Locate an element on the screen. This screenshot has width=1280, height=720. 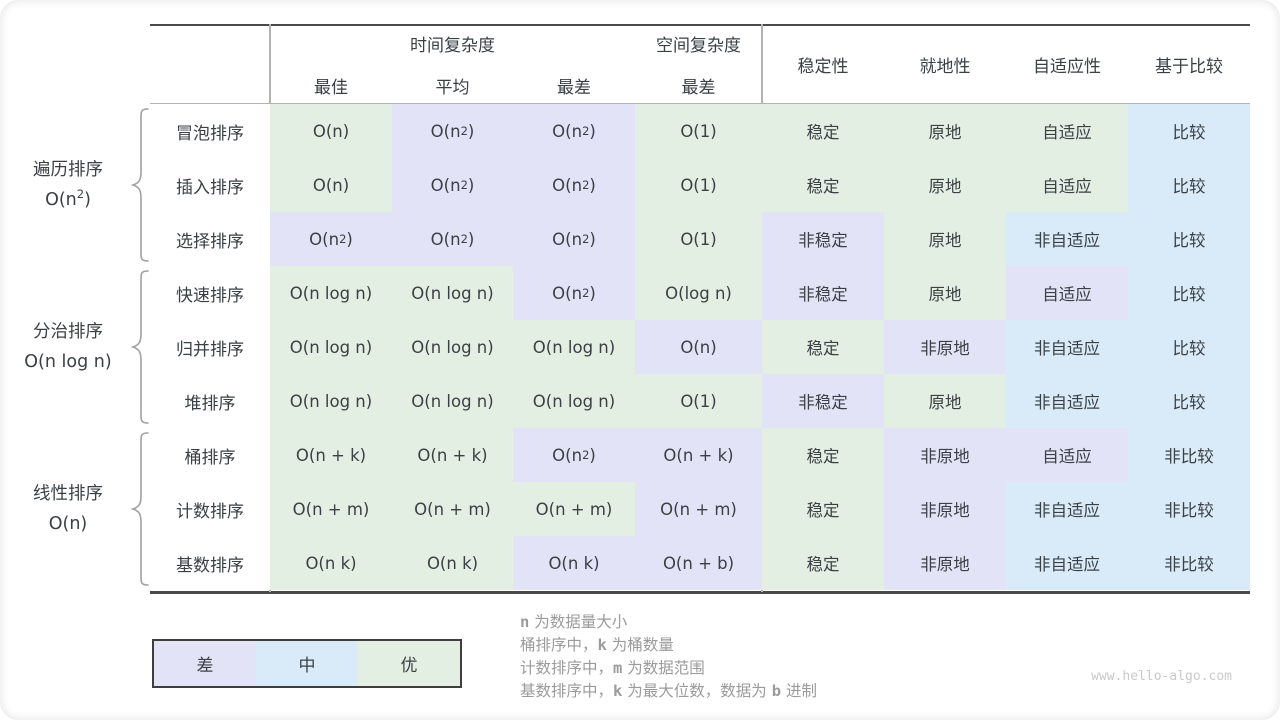
row-label: 快速排序 is located at coordinates (210, 293).